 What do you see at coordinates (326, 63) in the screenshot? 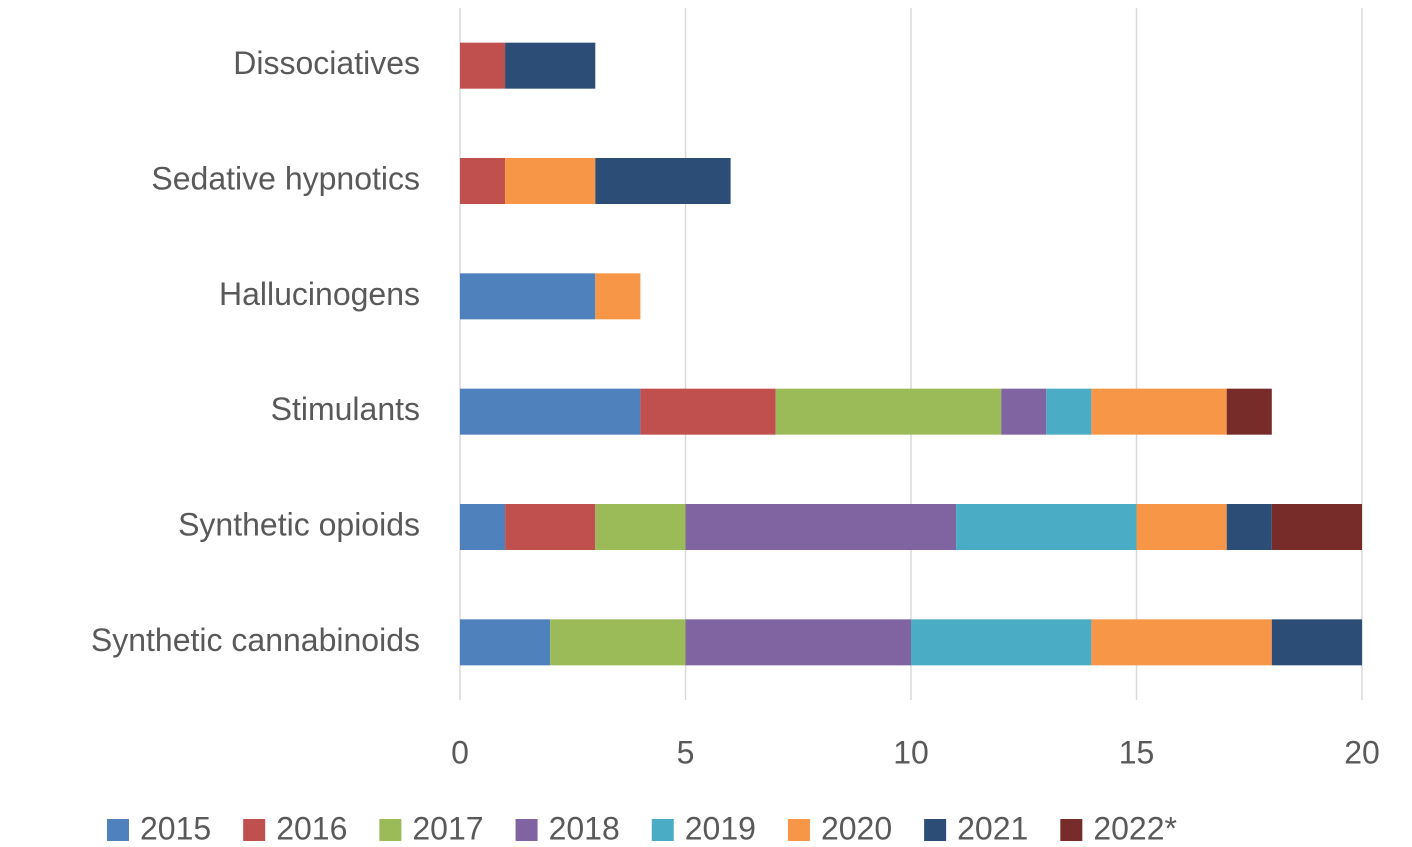
I see `y-tick-label: Dissociatives` at bounding box center [326, 63].